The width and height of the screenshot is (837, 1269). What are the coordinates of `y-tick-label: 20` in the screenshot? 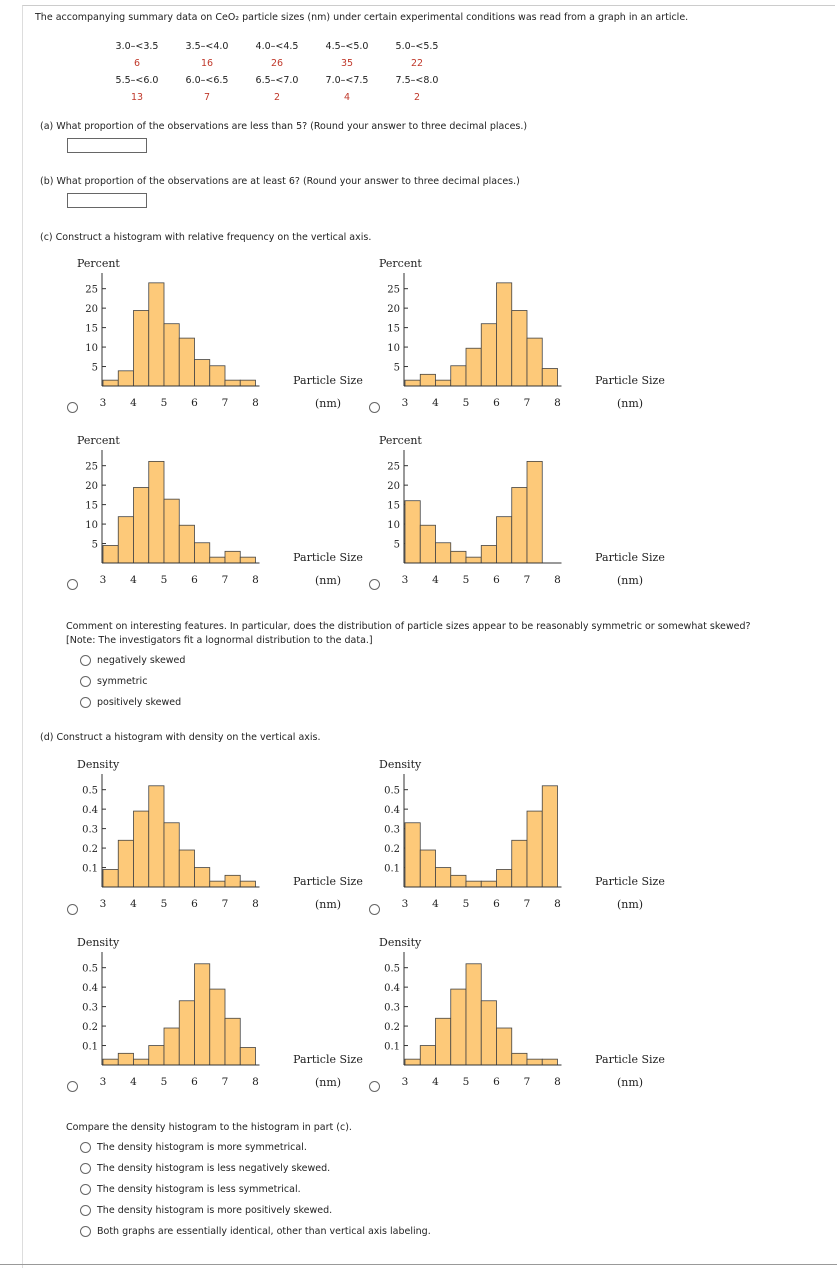 It's located at (91, 486).